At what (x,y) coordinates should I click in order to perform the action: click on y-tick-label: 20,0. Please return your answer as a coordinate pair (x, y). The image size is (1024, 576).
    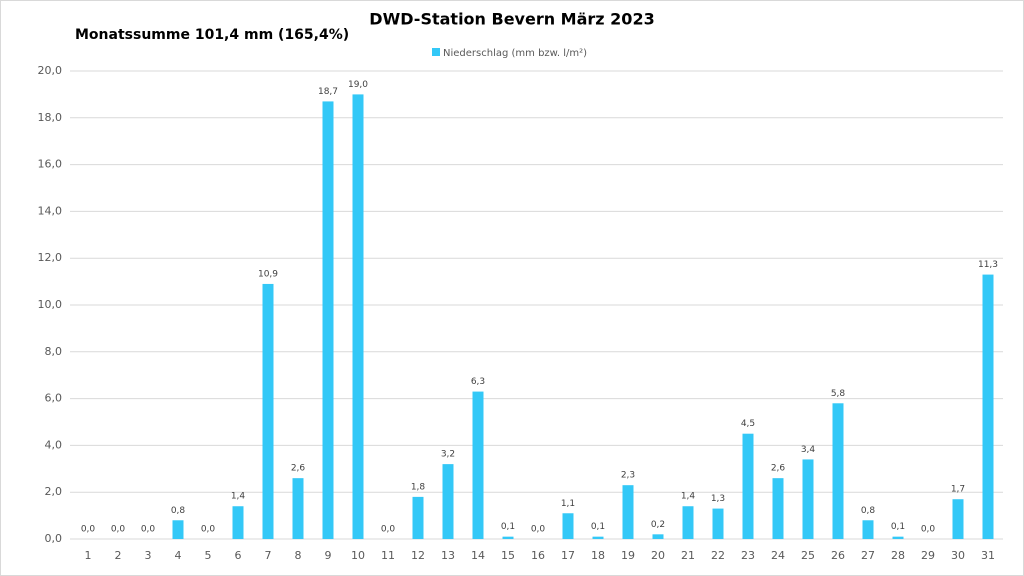
    Looking at the image, I should click on (50, 70).